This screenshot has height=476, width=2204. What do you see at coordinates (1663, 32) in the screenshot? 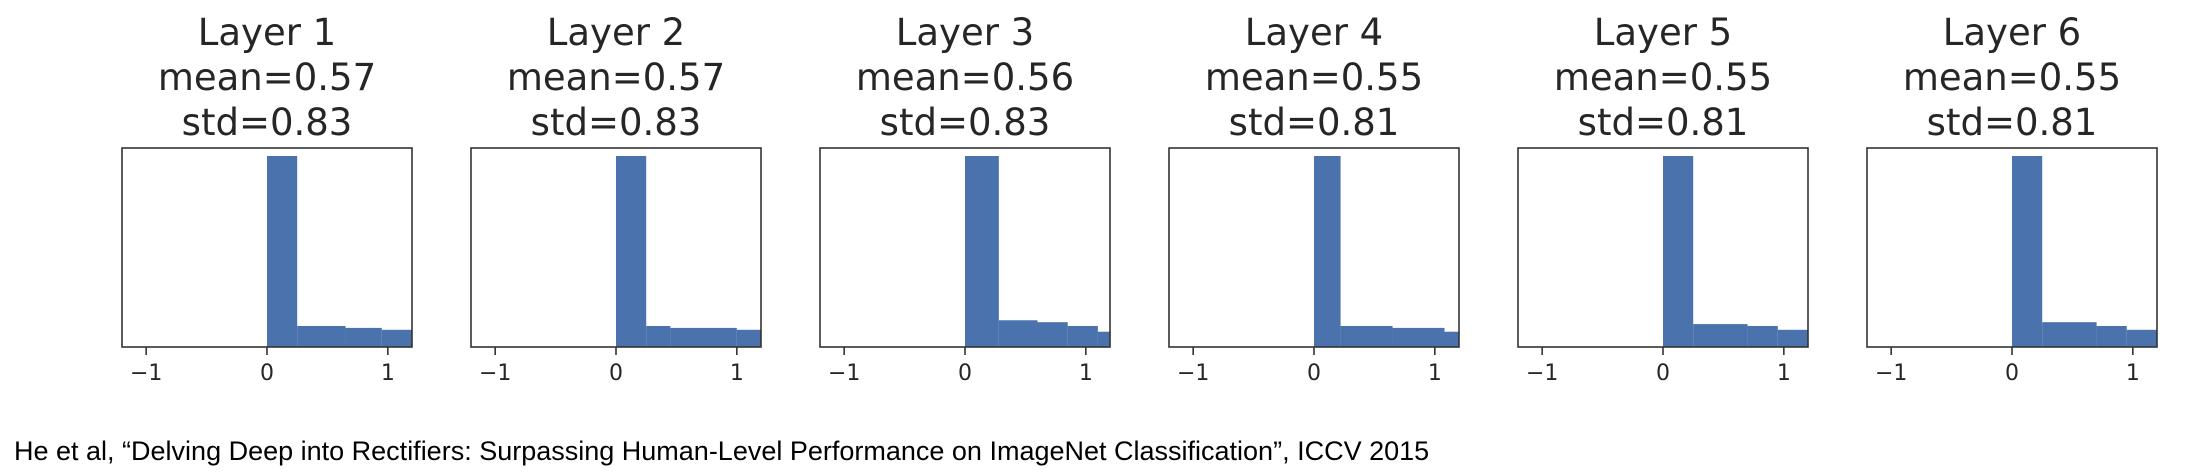
I see `panel-title: Layer 5` at bounding box center [1663, 32].